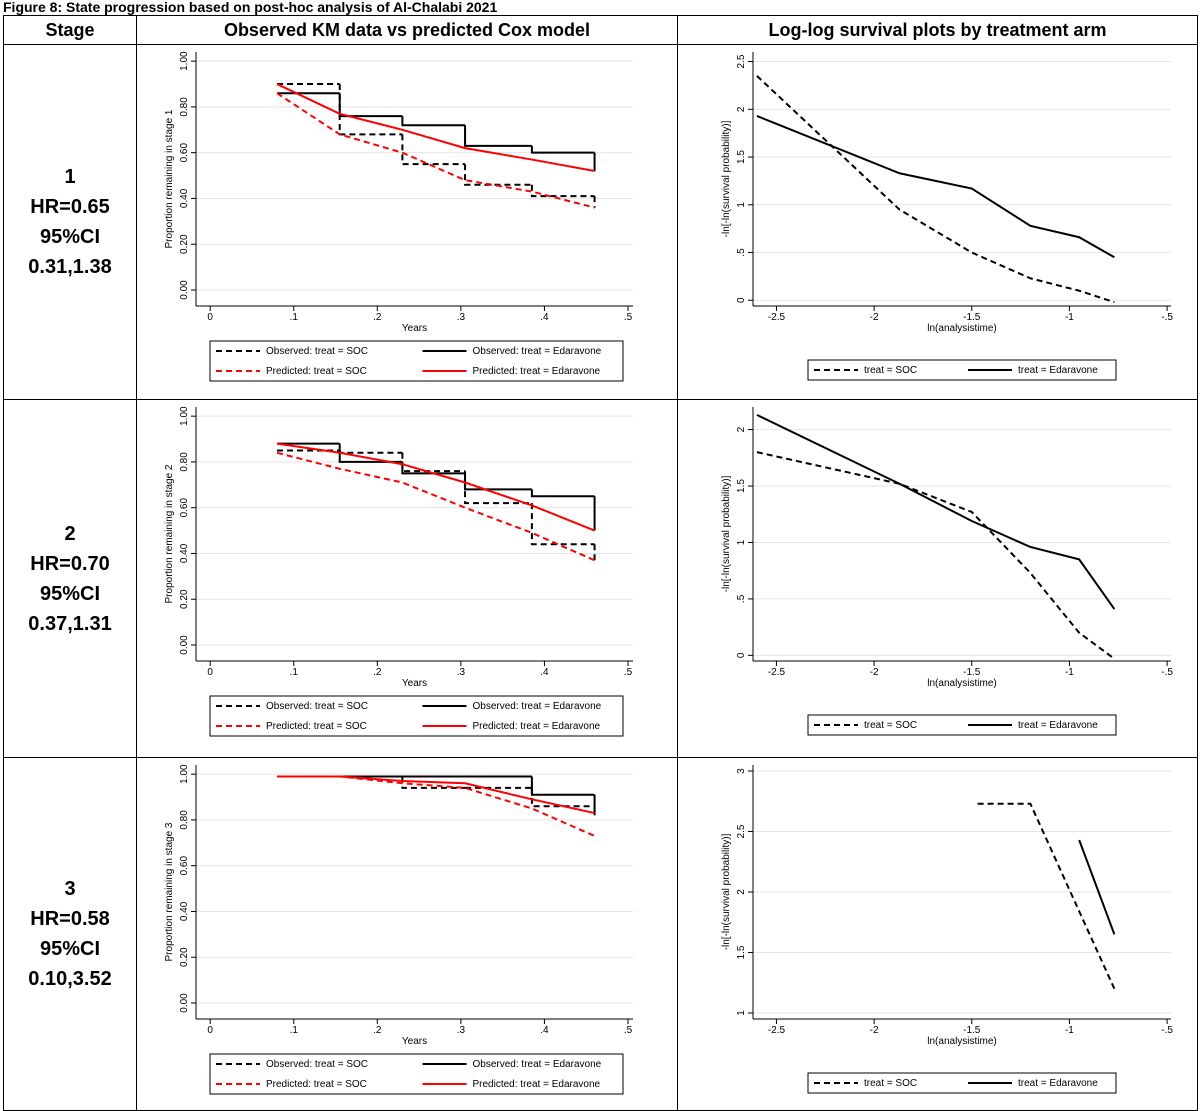 The image size is (1200, 1111). Describe the element at coordinates (1167, 317) in the screenshot. I see `x-tick-label: -.5` at that location.